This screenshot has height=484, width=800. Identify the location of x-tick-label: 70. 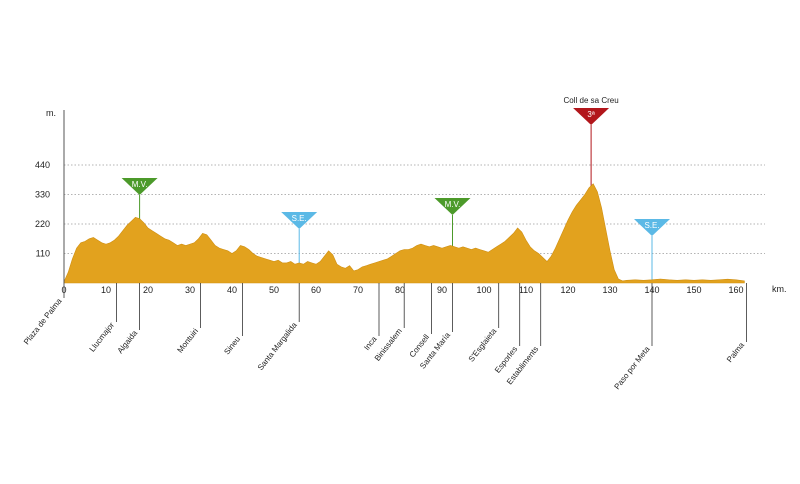
(358, 290).